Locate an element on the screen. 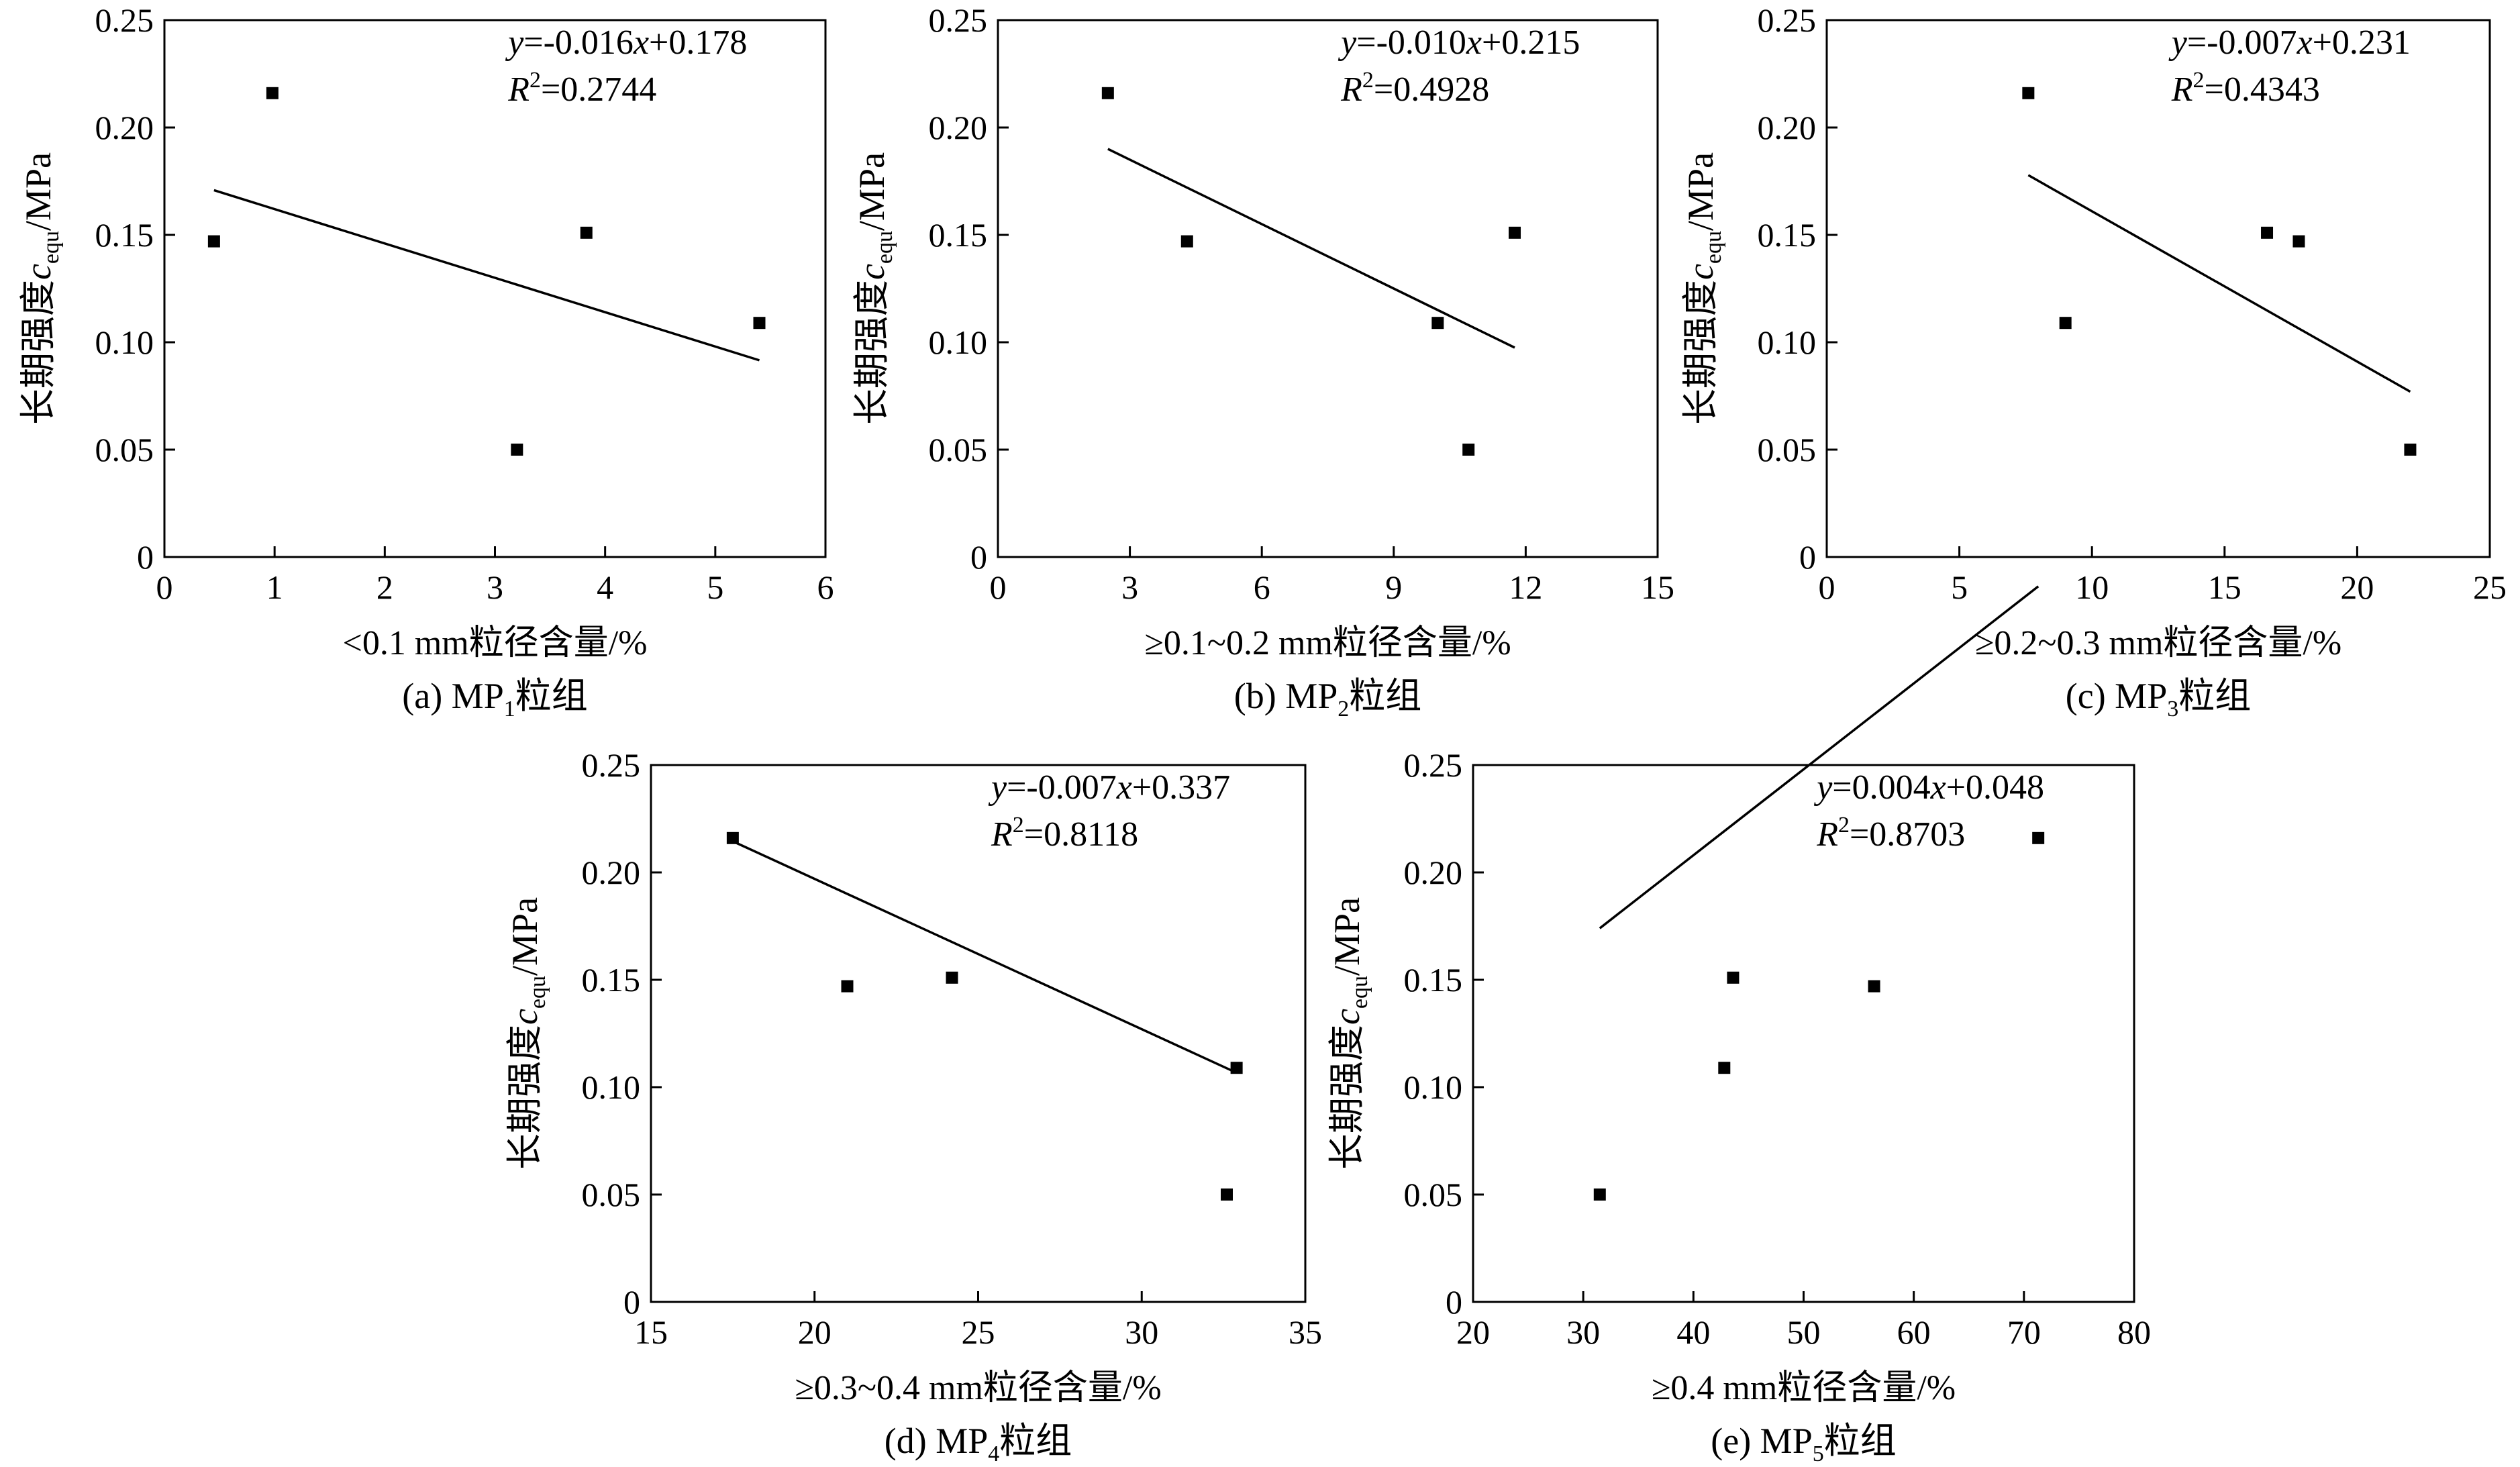 This screenshot has width=2520, height=1467. x-tick-label: 80 is located at coordinates (2134, 1332).